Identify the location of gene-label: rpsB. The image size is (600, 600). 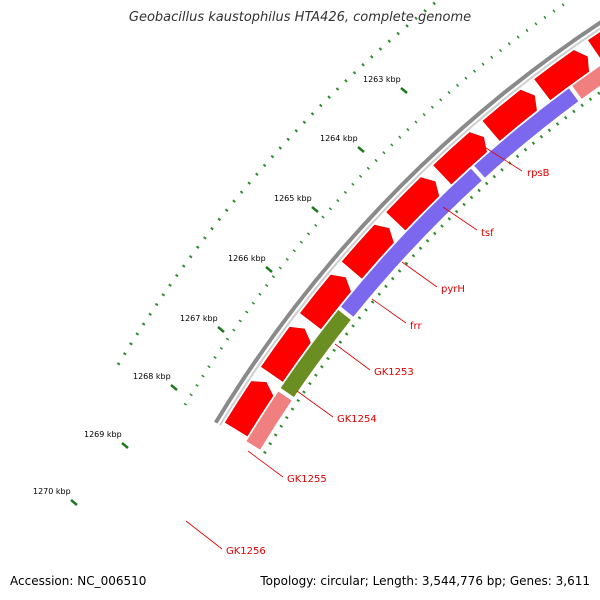
(538, 173).